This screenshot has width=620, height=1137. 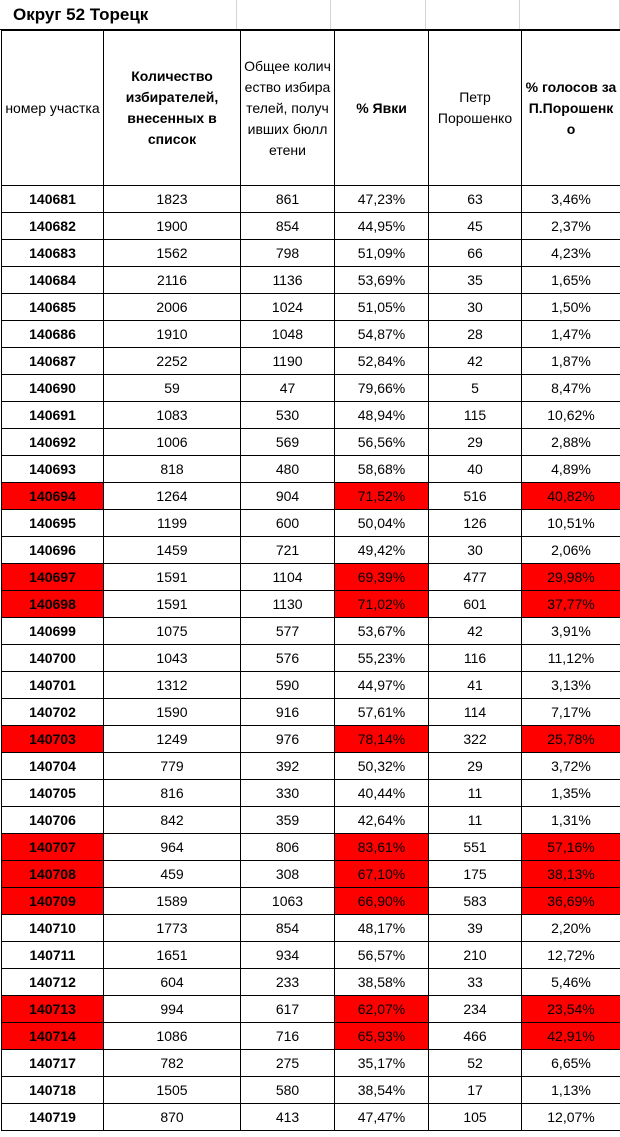 What do you see at coordinates (52, 469) in the screenshot?
I see `cell-station: 140693` at bounding box center [52, 469].